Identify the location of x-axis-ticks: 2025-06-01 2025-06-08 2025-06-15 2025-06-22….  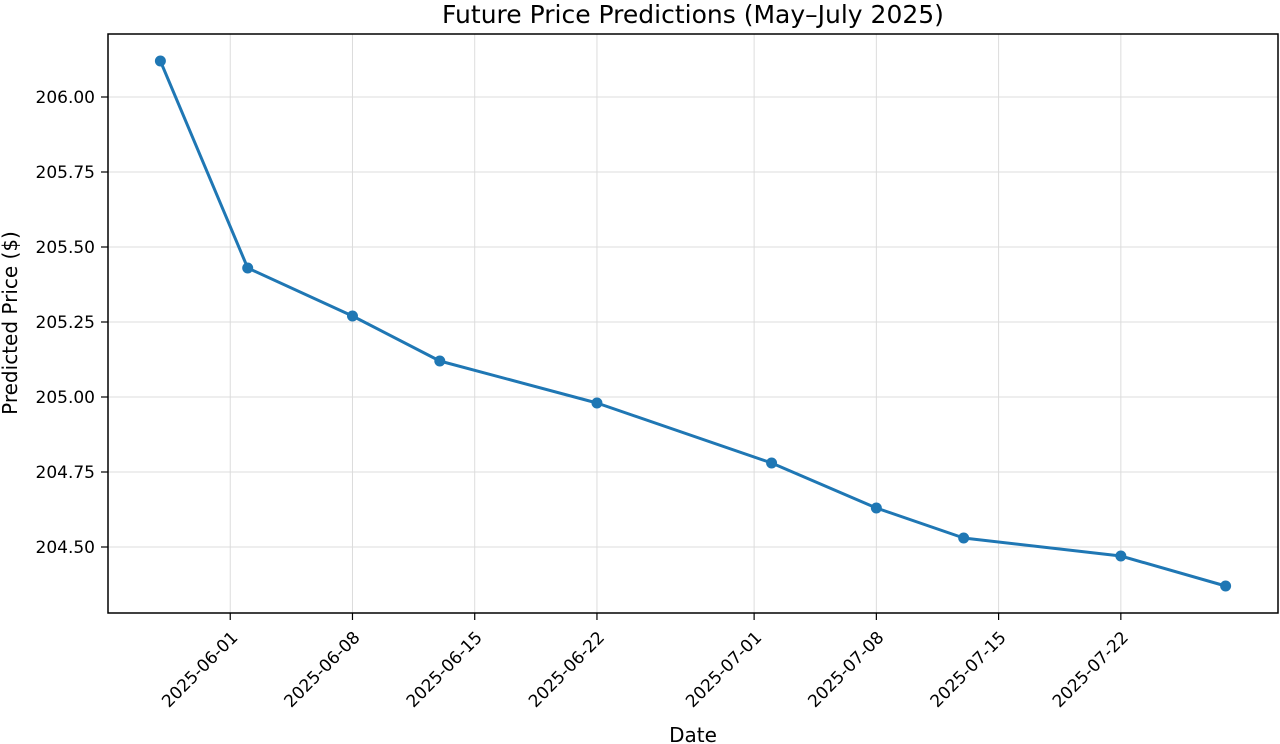
(645, 662).